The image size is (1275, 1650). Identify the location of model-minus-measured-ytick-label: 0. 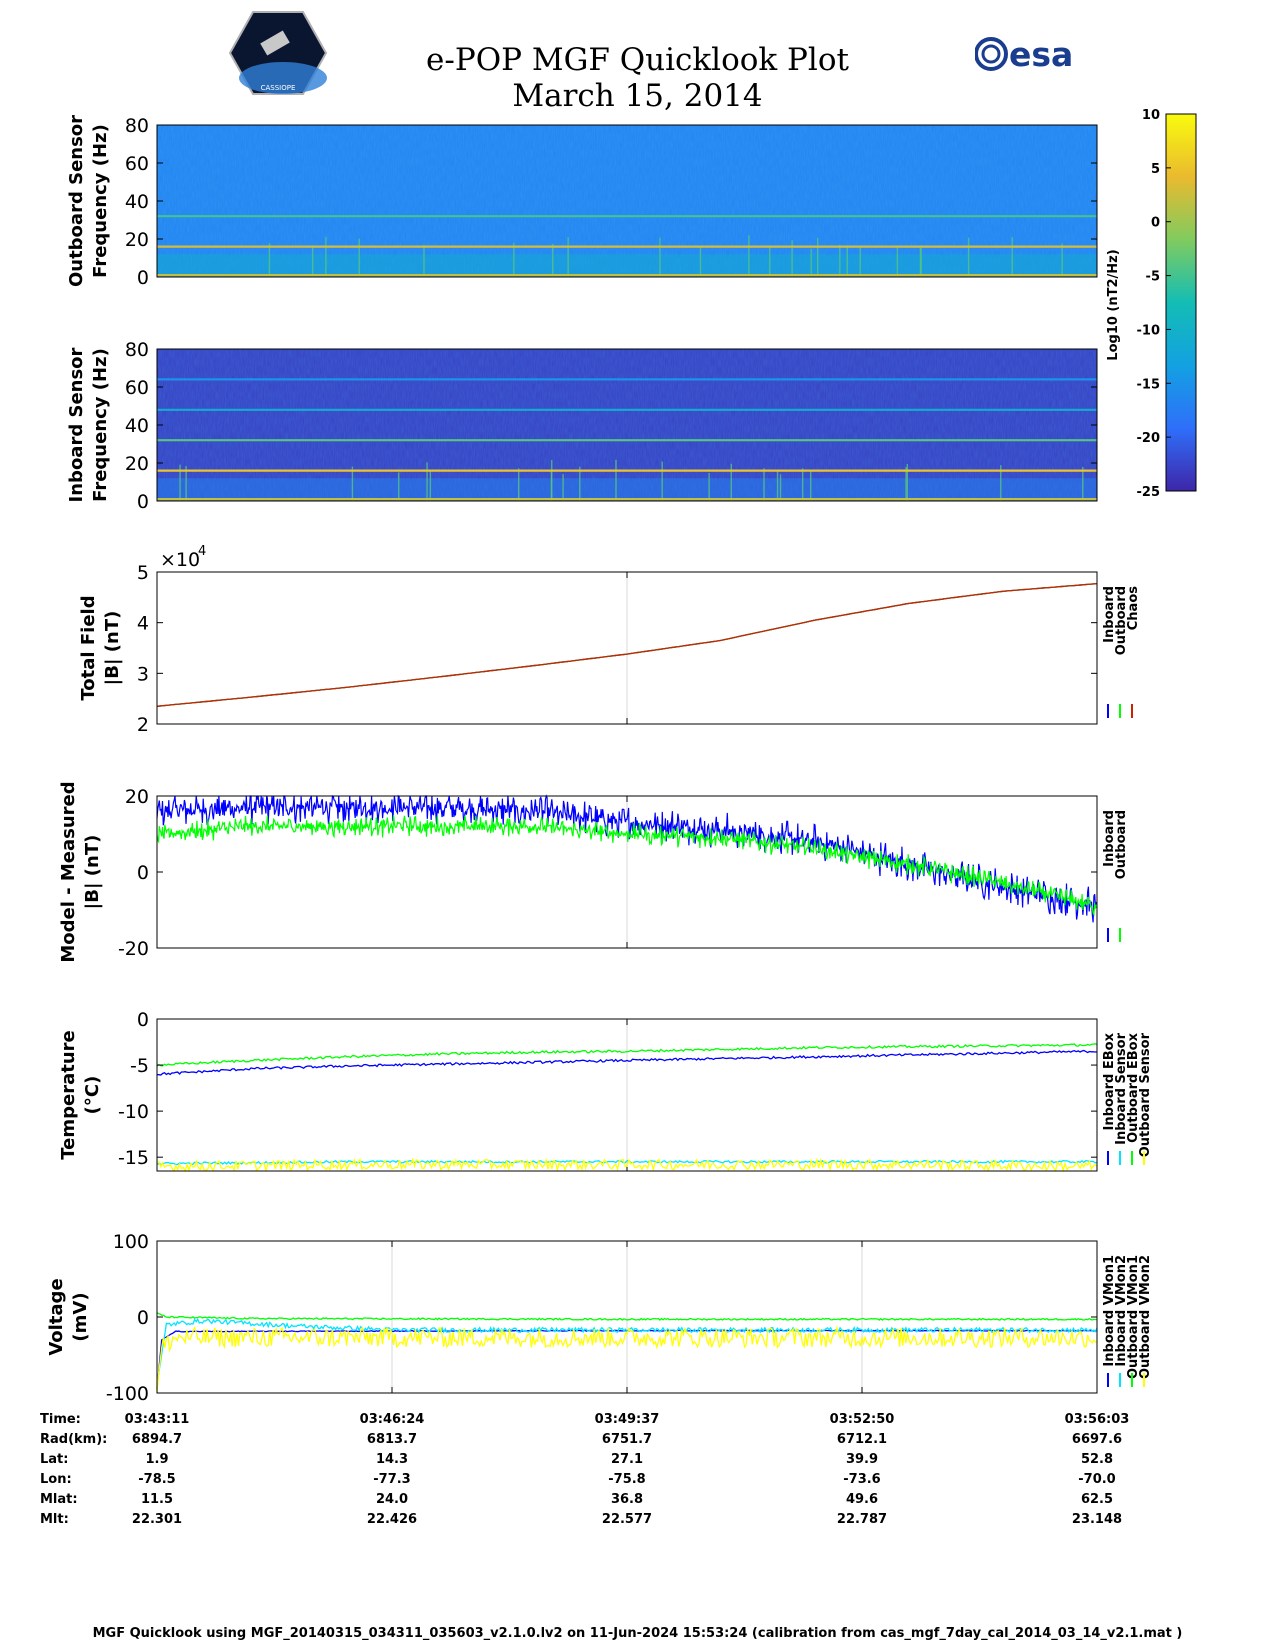
(143, 873).